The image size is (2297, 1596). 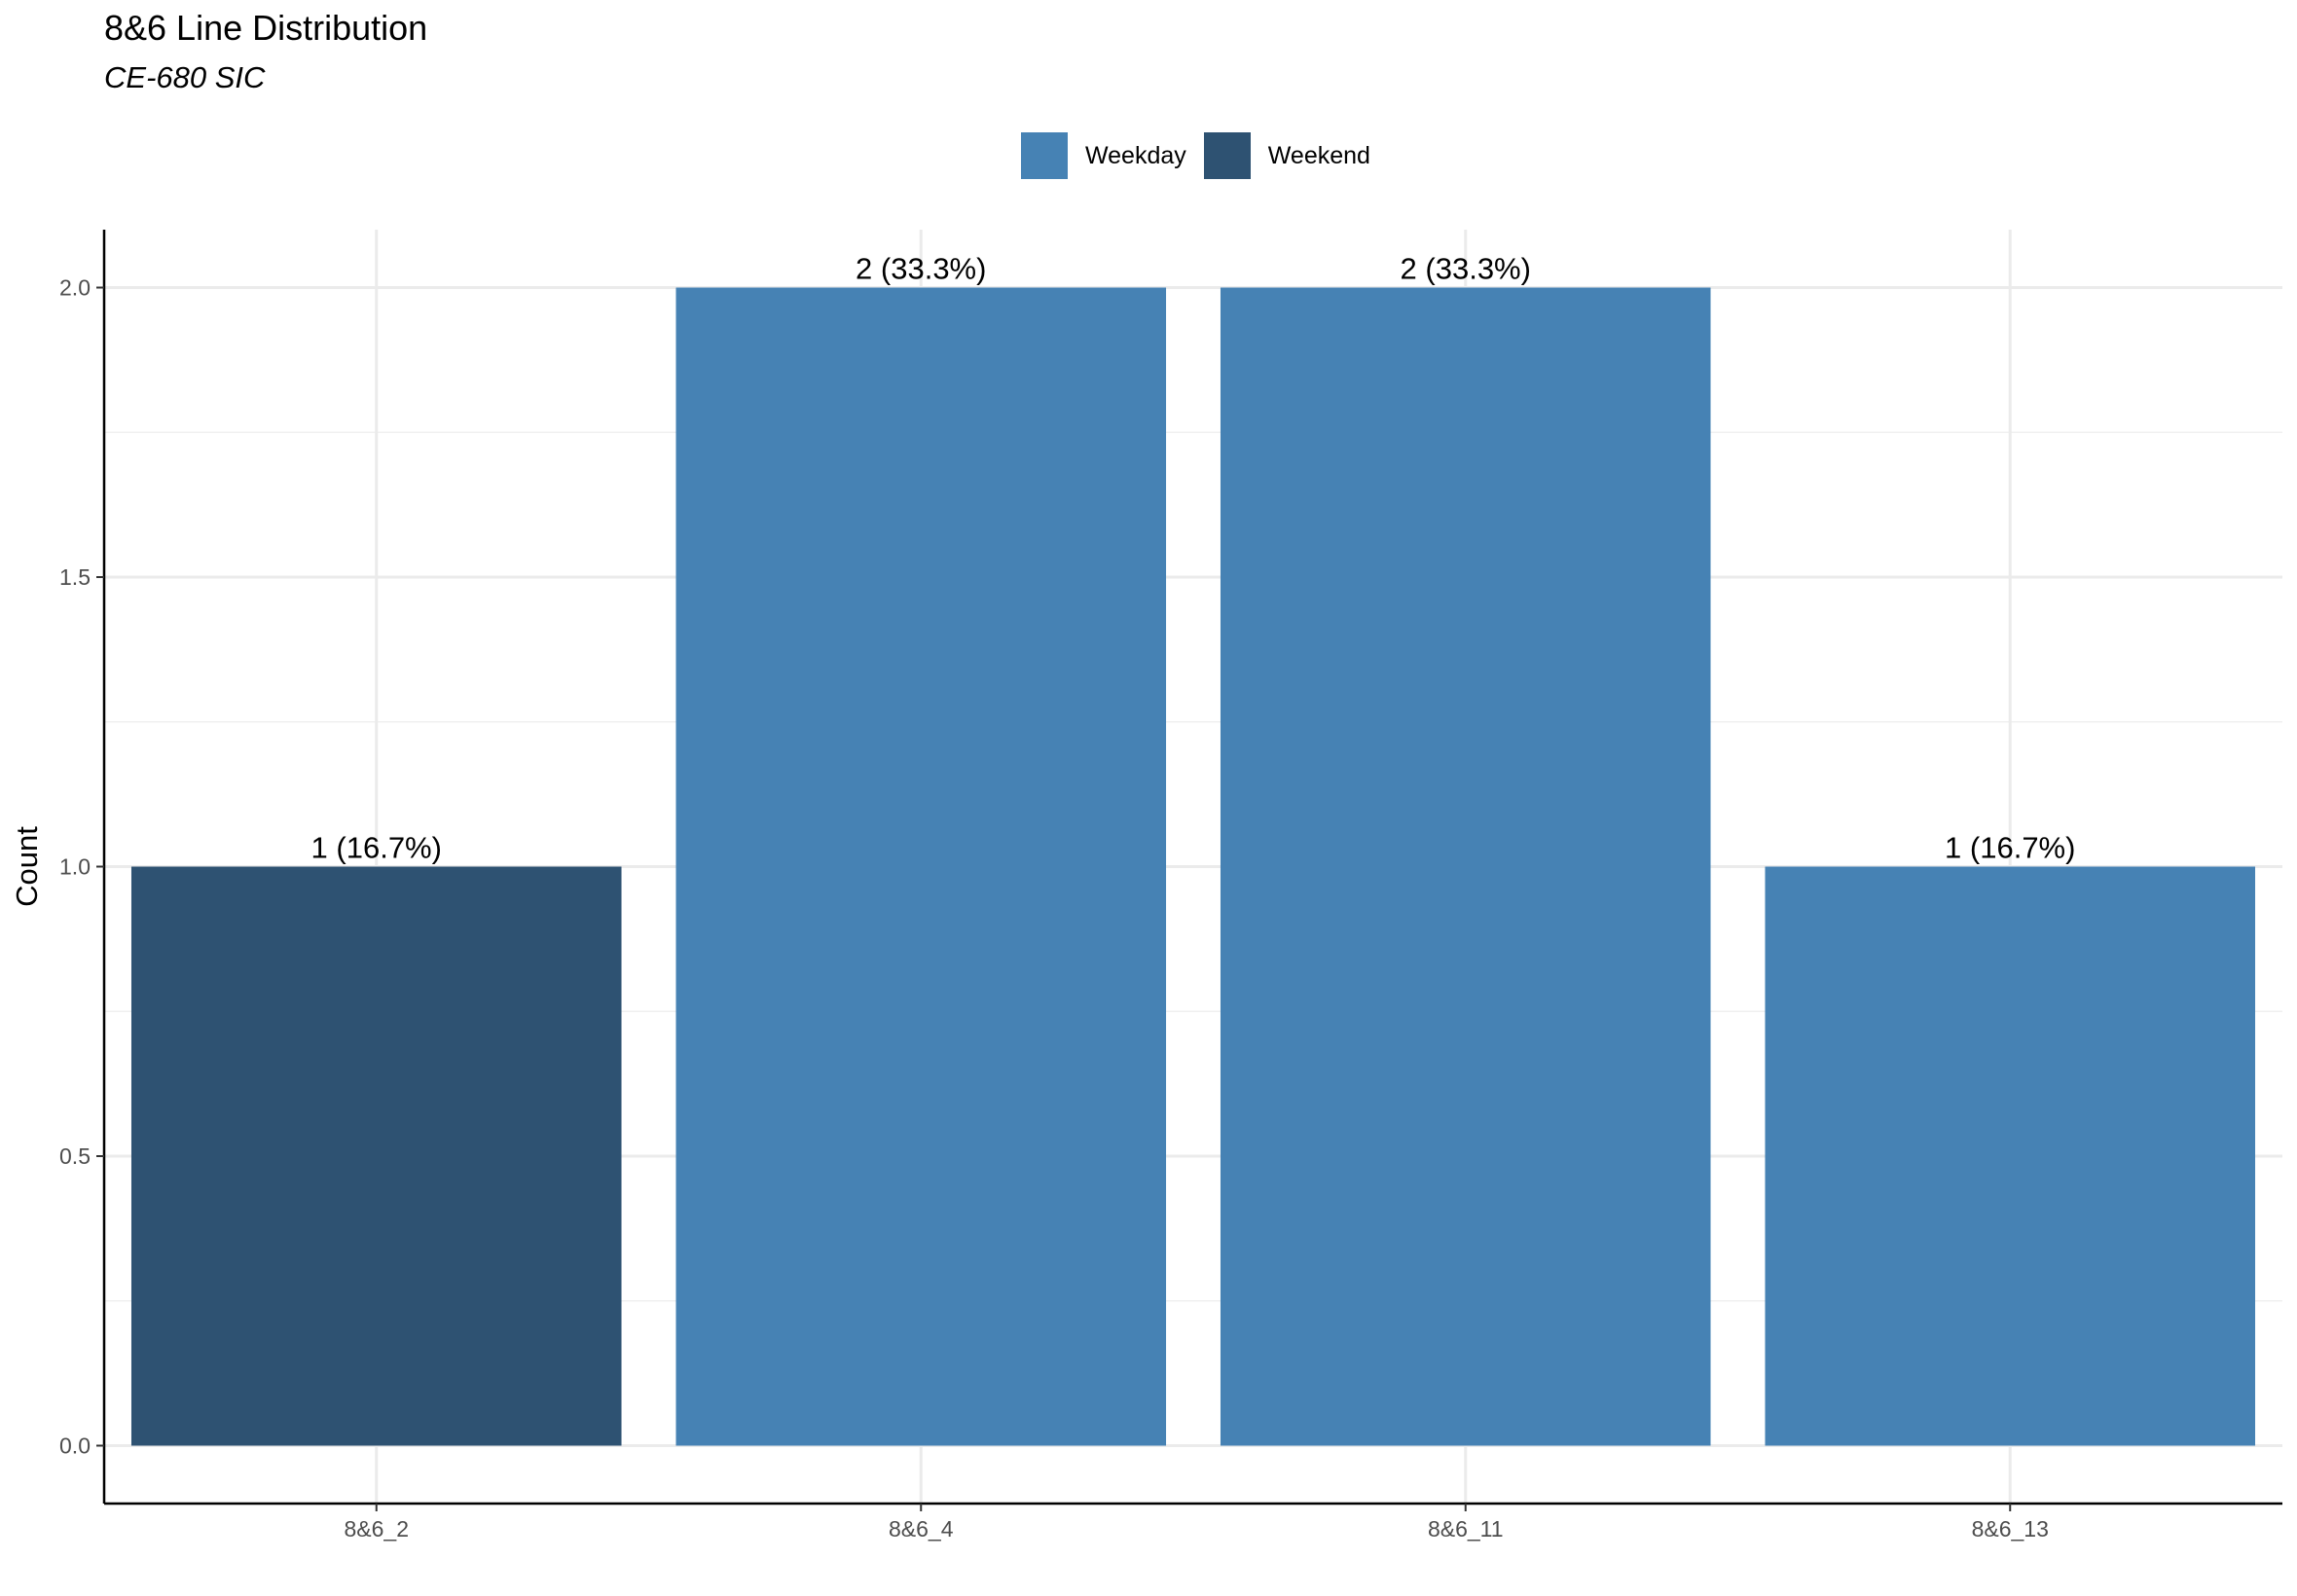 I want to click on chart-subtitle: CE-680 SIC, so click(x=185, y=77).